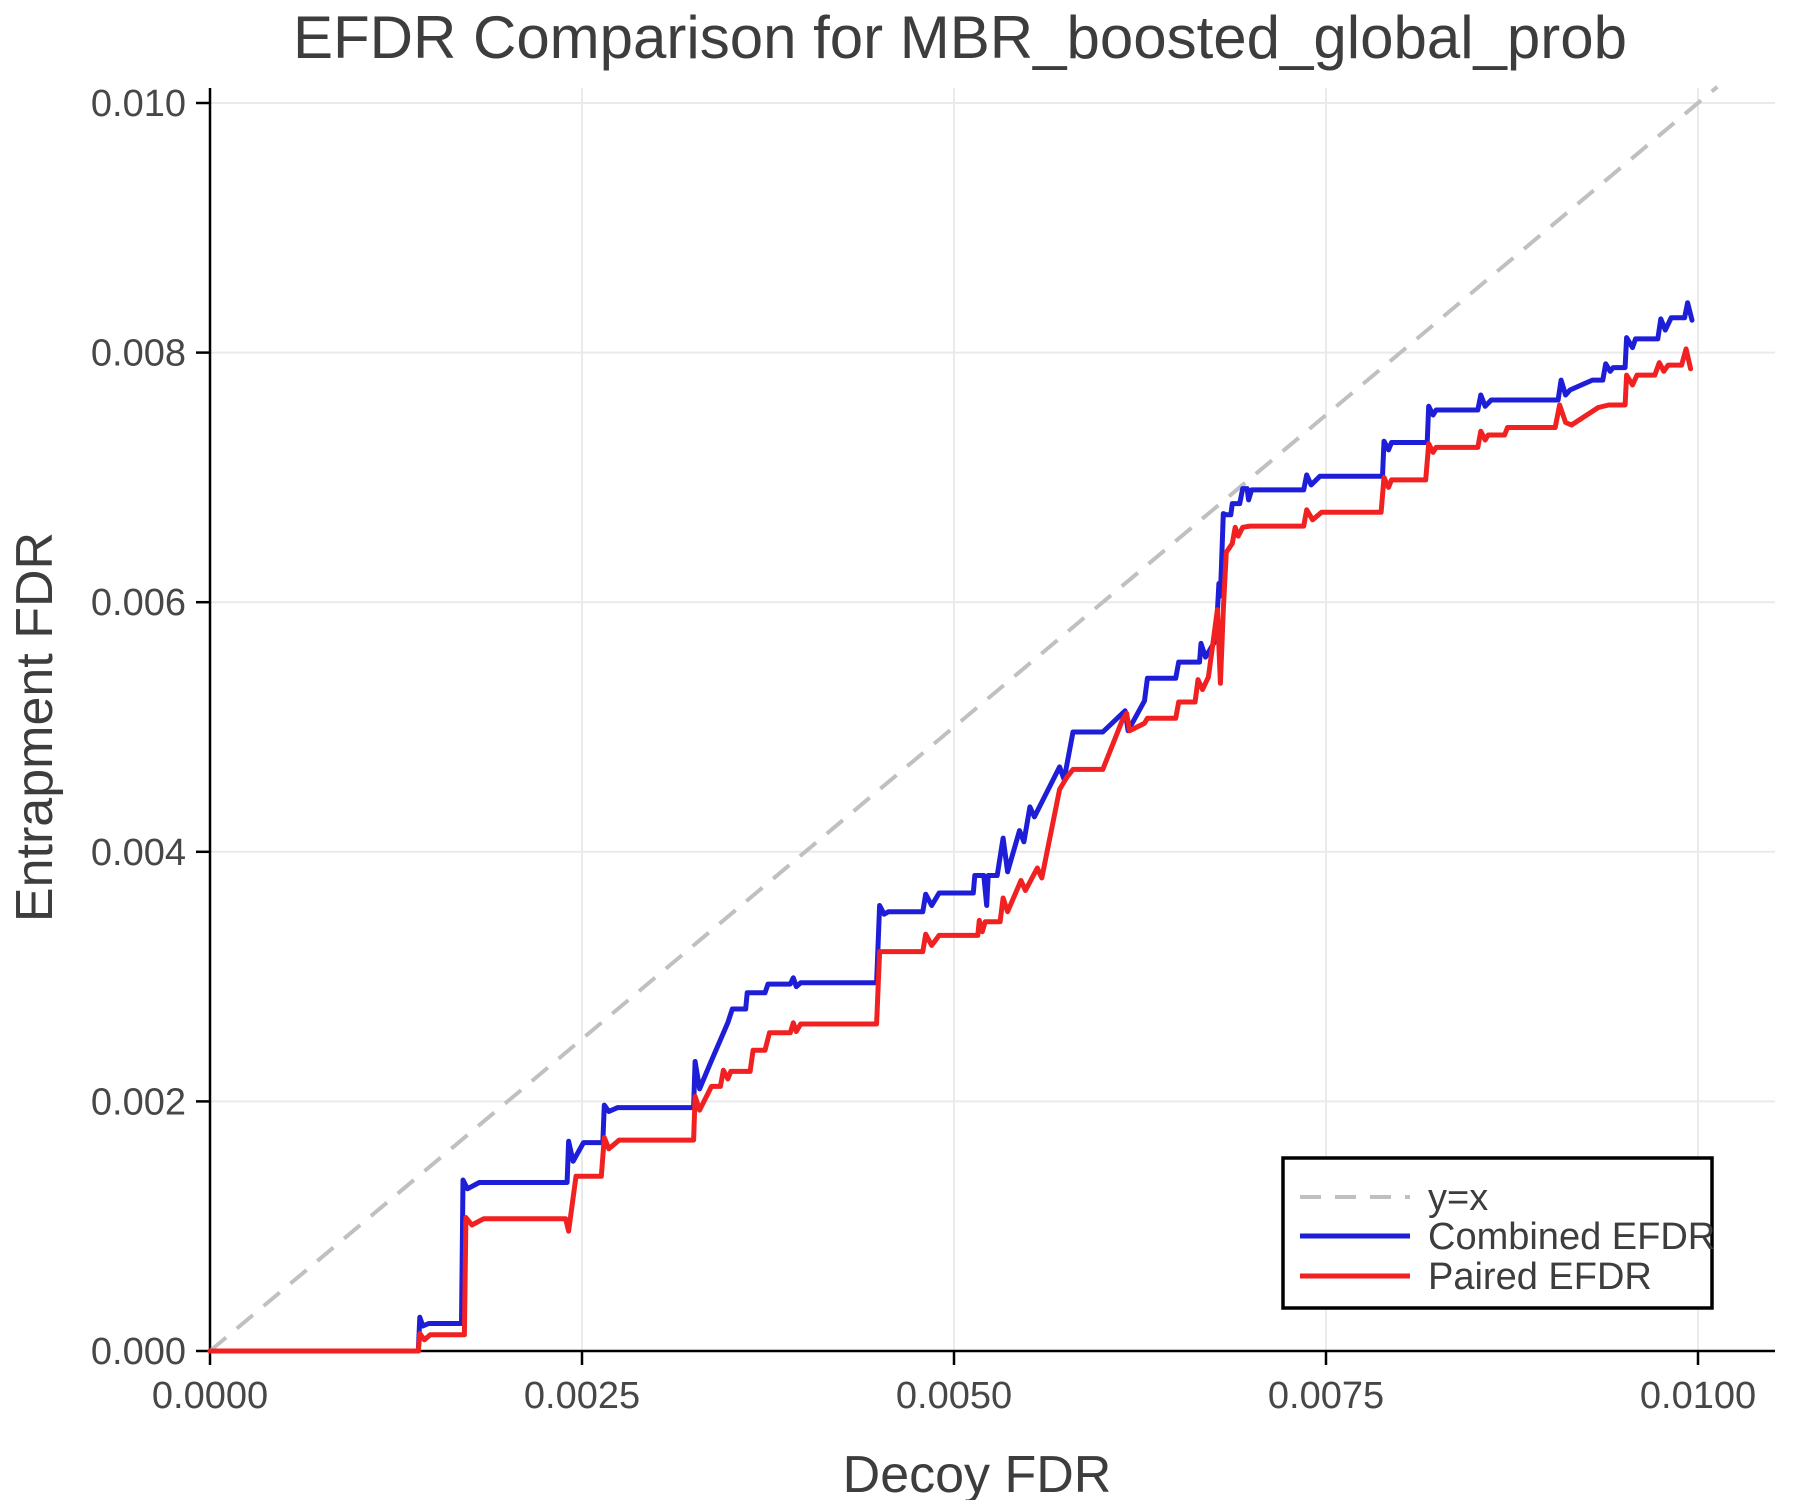  I want to click on legend: y=x Combined EFDR Paired EFDR, so click(1498, 1233).